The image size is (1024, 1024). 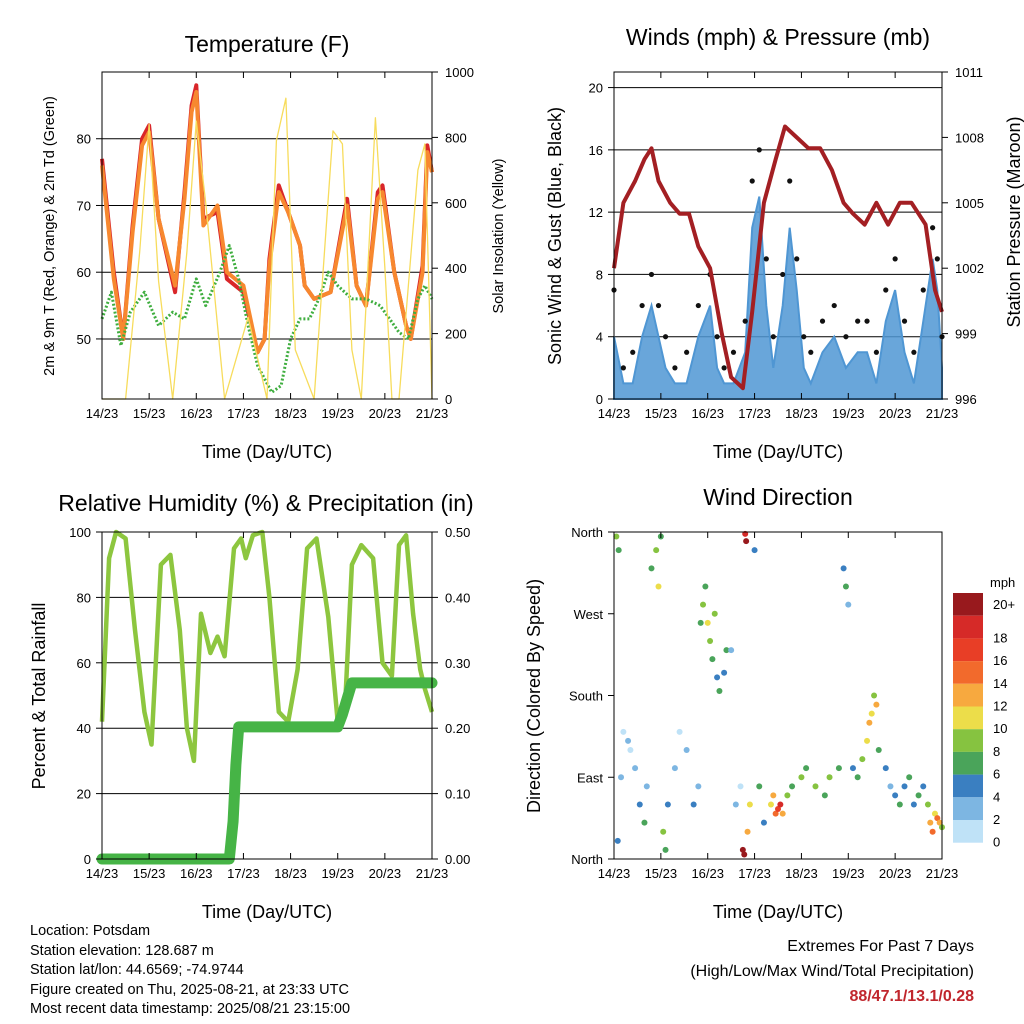 What do you see at coordinates (459, 72) in the screenshot?
I see `y2-tick-label: 1000` at bounding box center [459, 72].